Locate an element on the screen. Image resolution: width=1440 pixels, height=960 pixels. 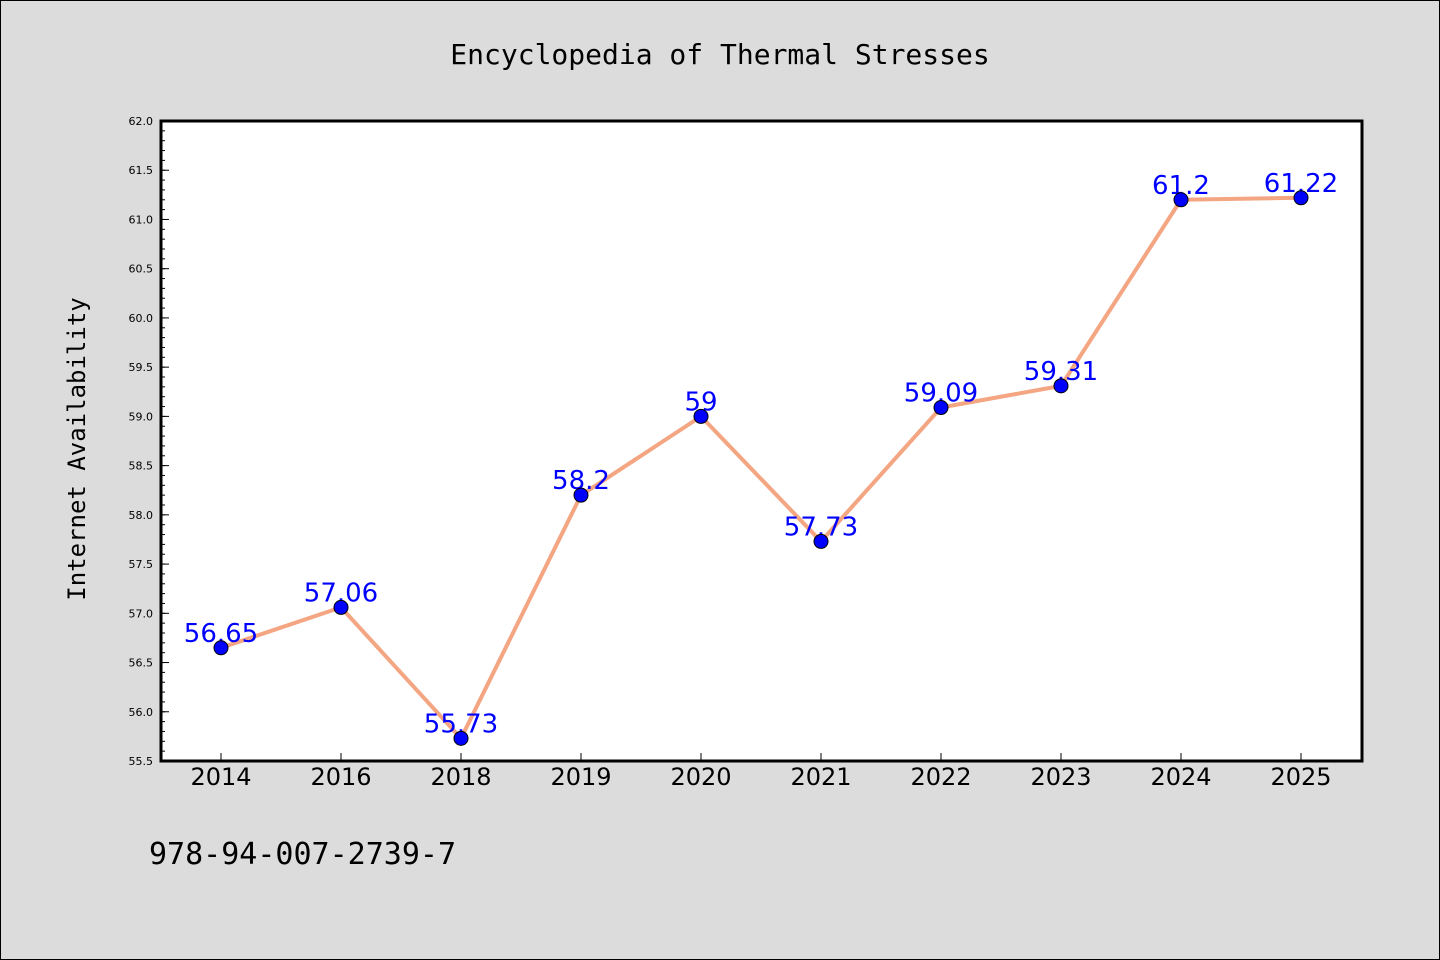
x-tick-label: 2014 is located at coordinates (220, 777).